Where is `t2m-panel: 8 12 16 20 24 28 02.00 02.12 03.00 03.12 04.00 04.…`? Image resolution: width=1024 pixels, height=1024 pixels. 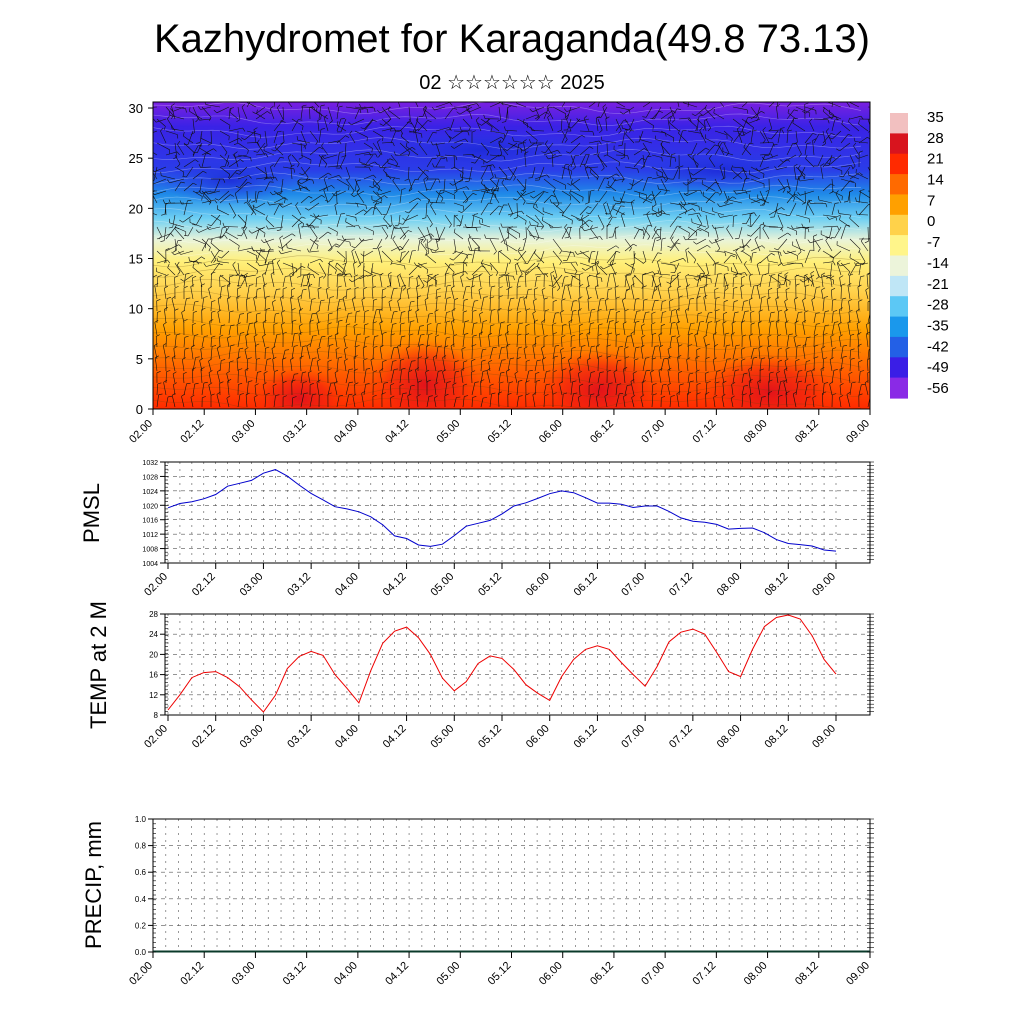 t2m-panel: 8 12 16 20 24 28 02.00 02.12 03.00 03.12 04.00 04.… is located at coordinates (480, 676).